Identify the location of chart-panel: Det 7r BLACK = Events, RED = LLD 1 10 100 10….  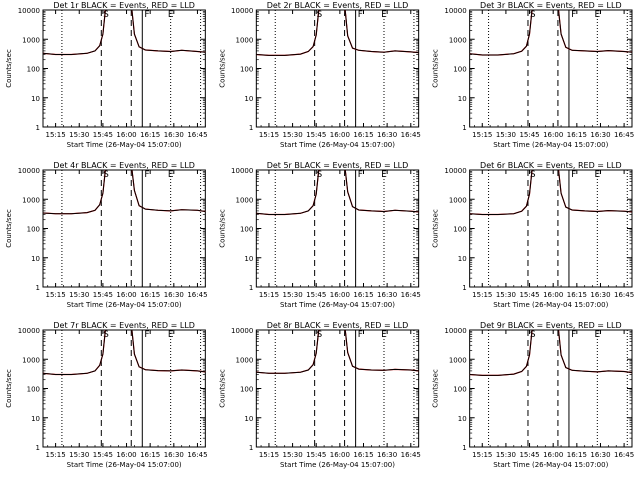
(106, 395).